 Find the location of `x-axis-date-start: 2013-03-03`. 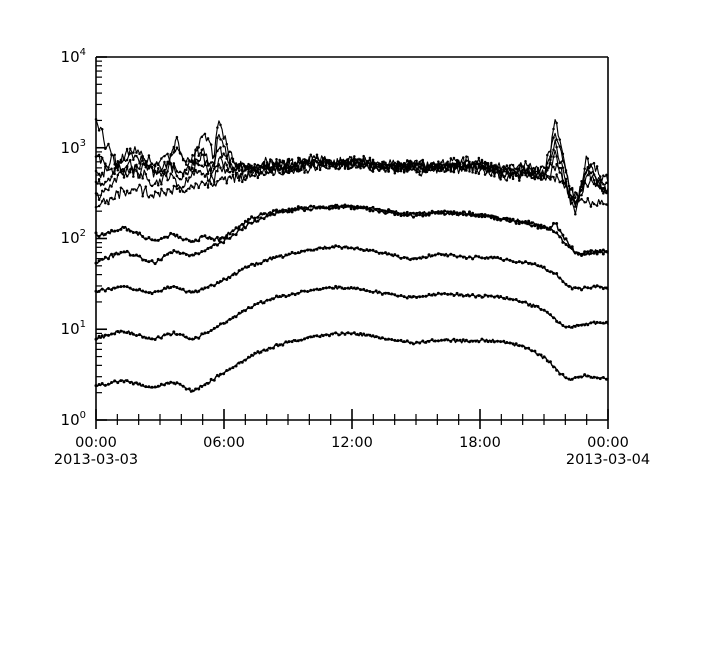

x-axis-date-start: 2013-03-03 is located at coordinates (96, 460).